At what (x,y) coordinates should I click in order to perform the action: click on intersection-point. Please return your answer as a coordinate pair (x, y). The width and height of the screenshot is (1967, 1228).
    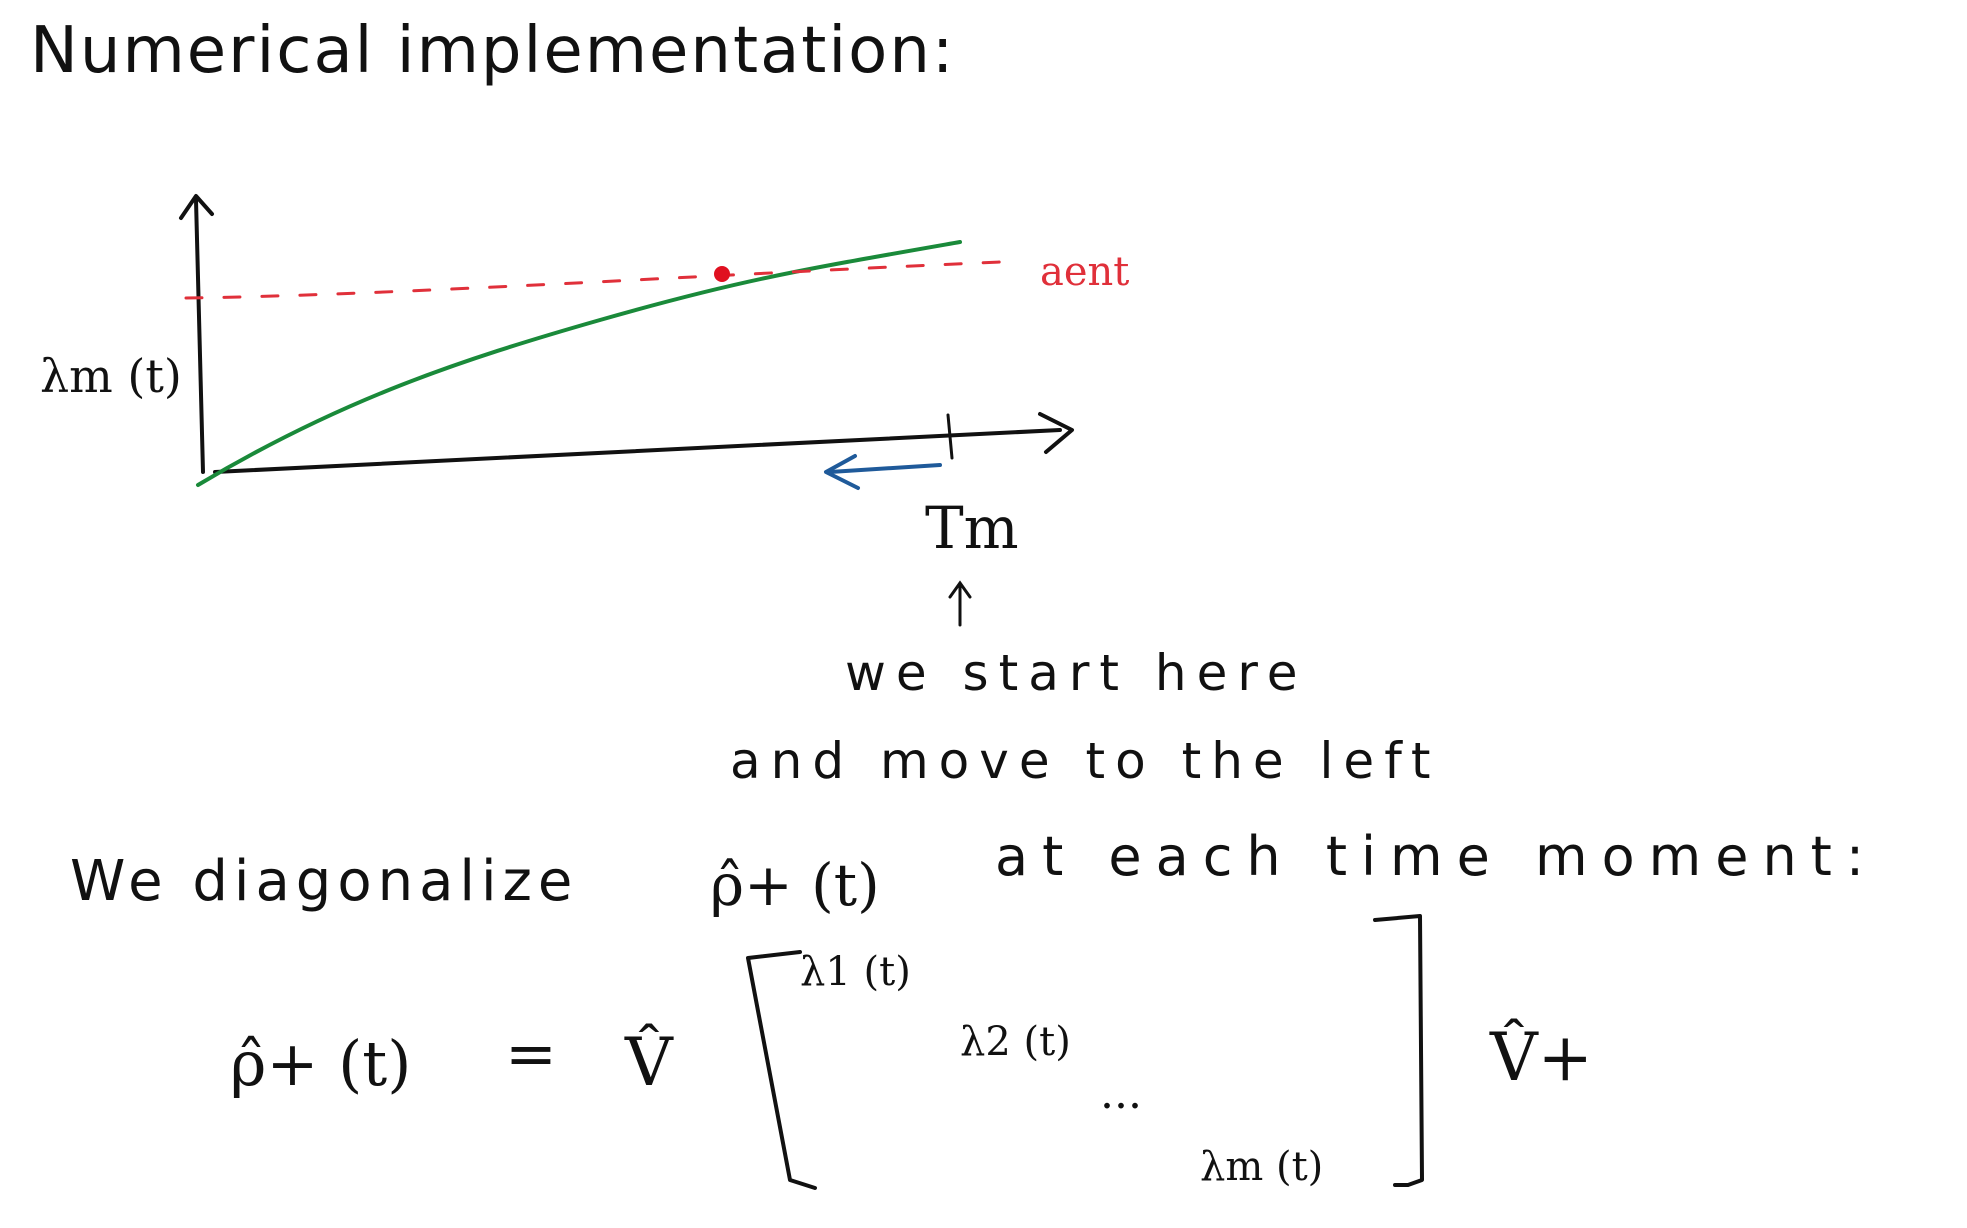
    Looking at the image, I should click on (722, 274).